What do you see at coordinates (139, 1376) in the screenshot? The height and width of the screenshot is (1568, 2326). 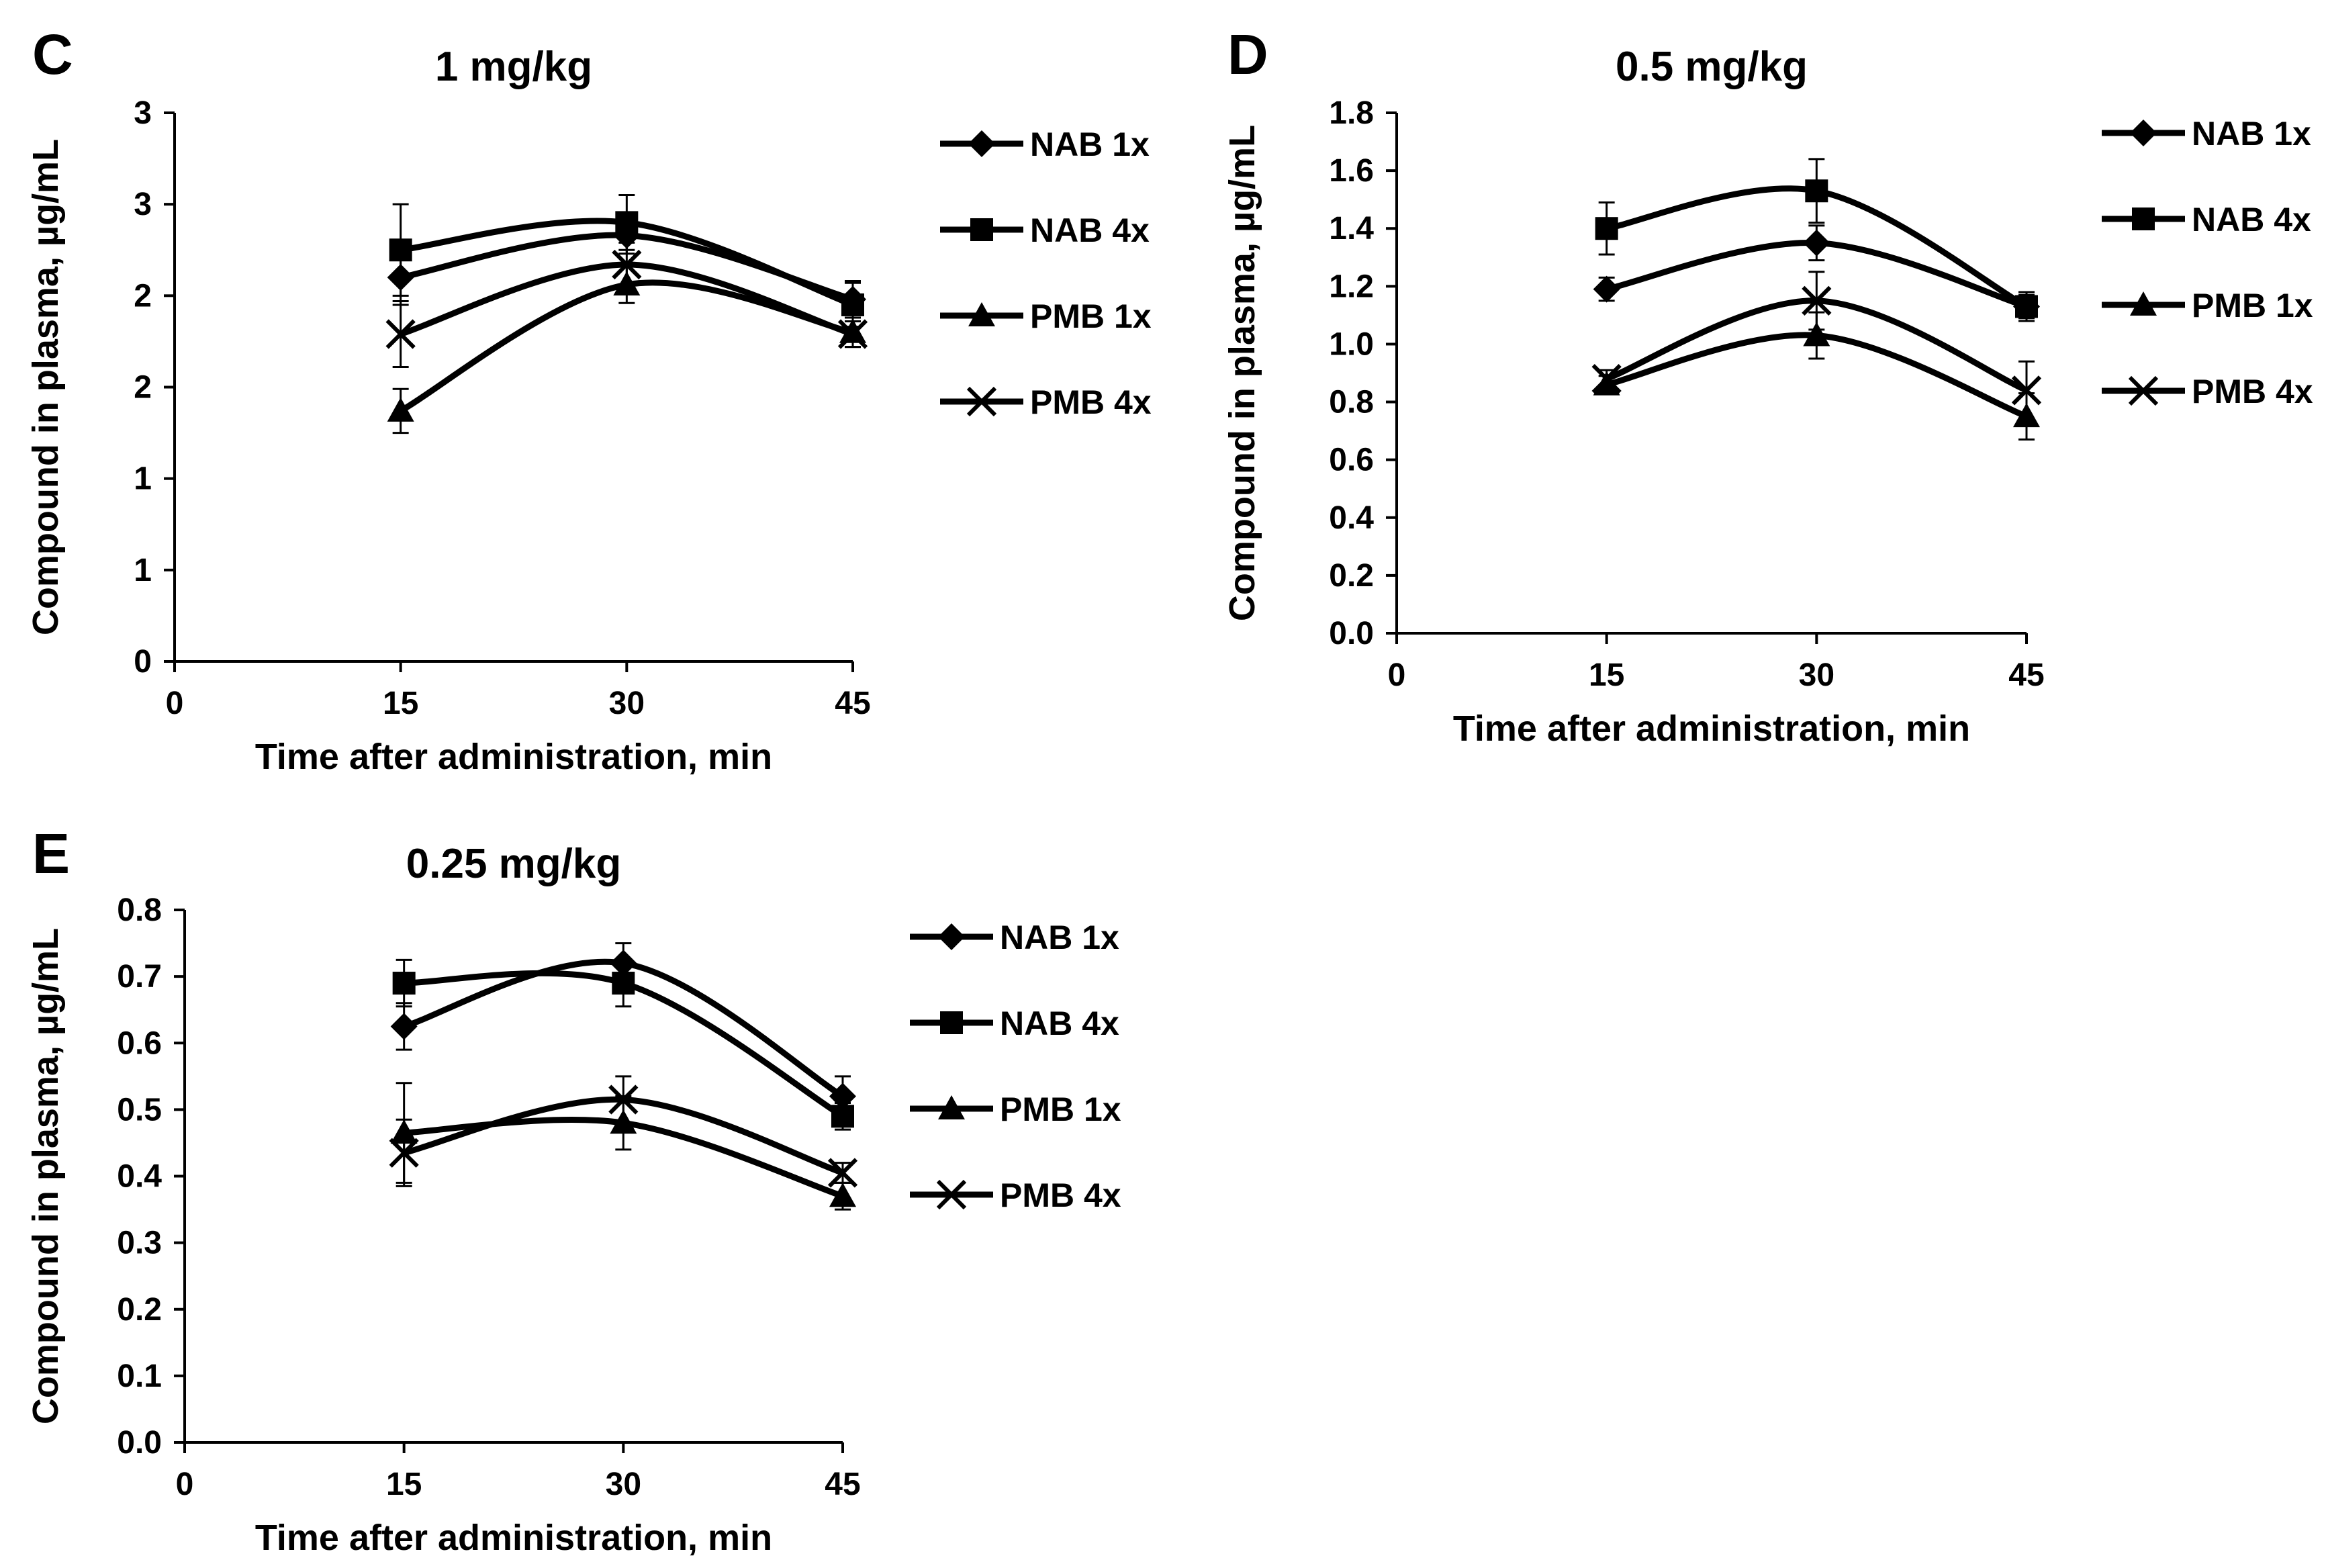 I see `y-tick-label: 0.1` at bounding box center [139, 1376].